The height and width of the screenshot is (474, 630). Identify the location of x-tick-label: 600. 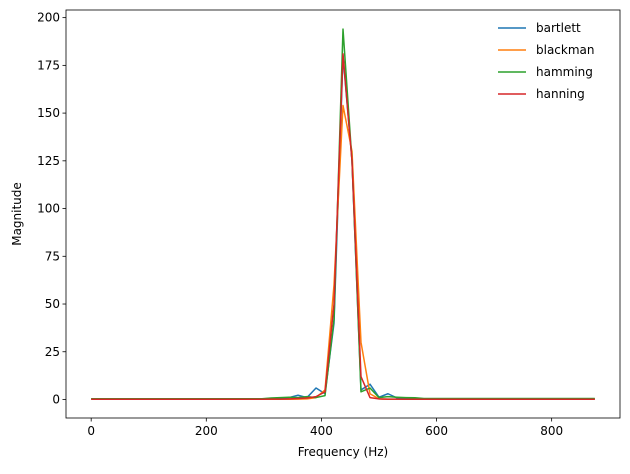
(436, 431).